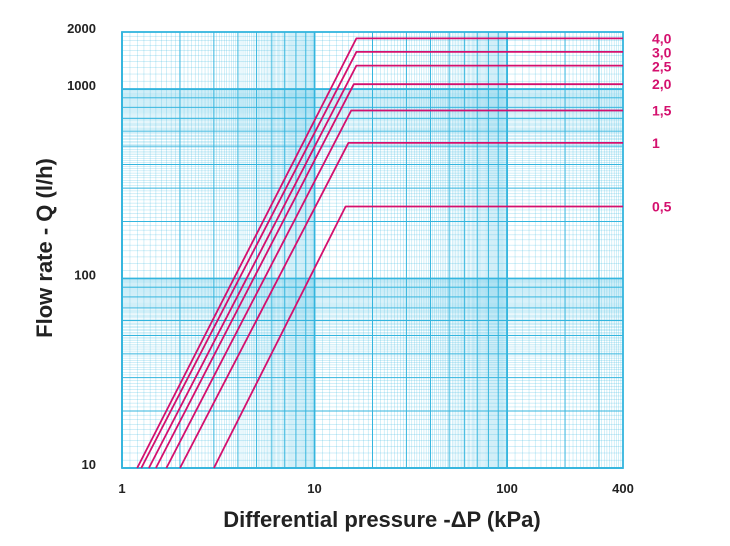 The width and height of the screenshot is (730, 546). Describe the element at coordinates (81, 28) in the screenshot. I see `y-tick-label: 2000` at that location.